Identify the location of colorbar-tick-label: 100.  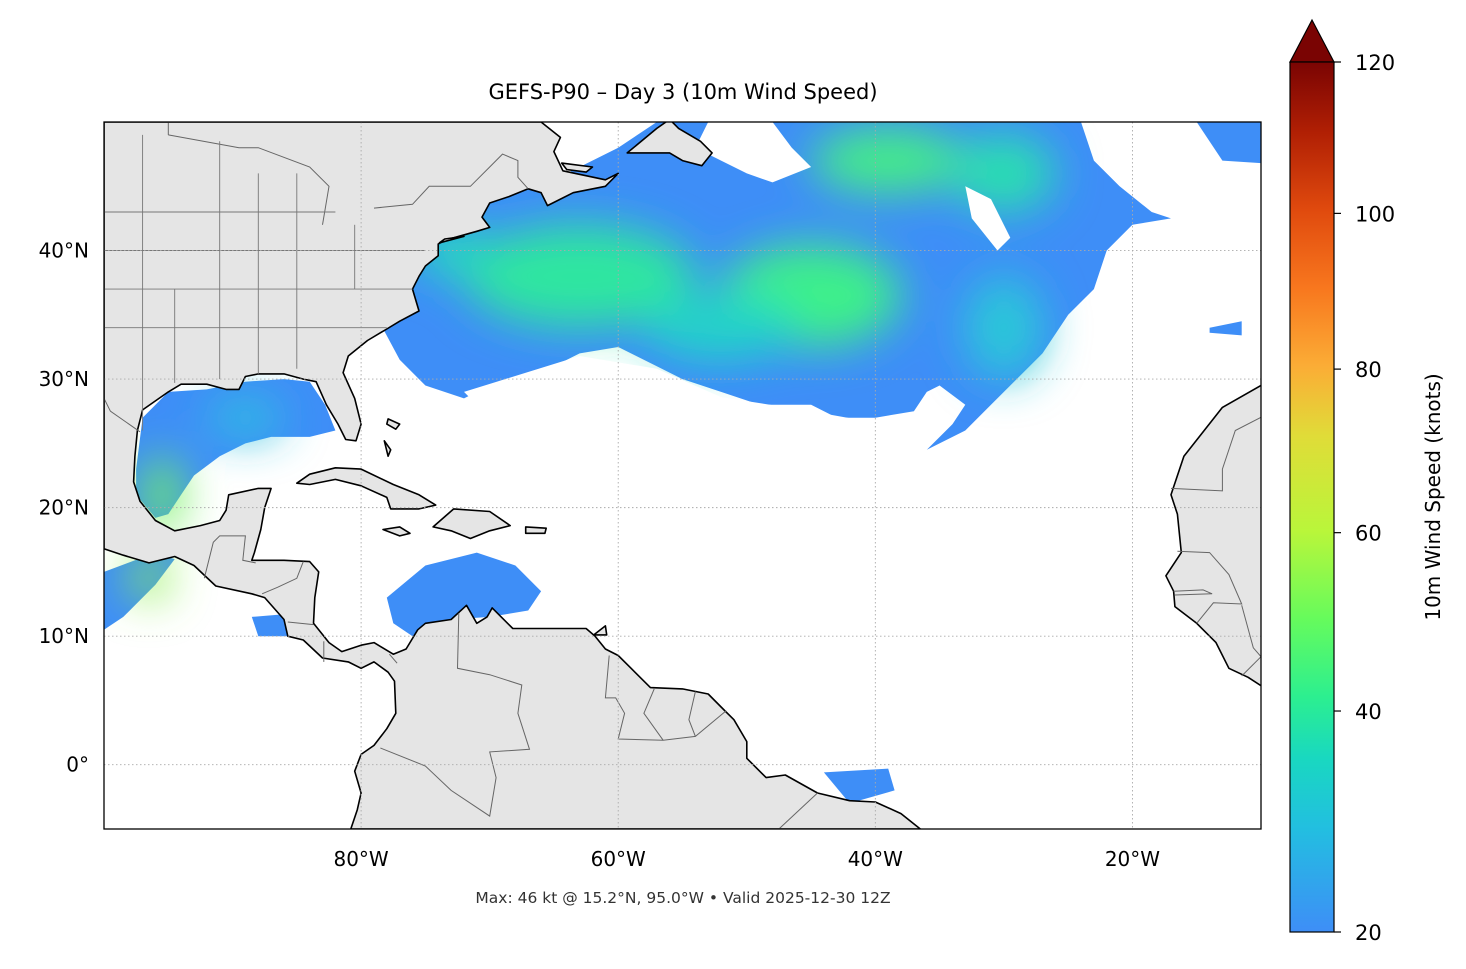
(1375, 214).